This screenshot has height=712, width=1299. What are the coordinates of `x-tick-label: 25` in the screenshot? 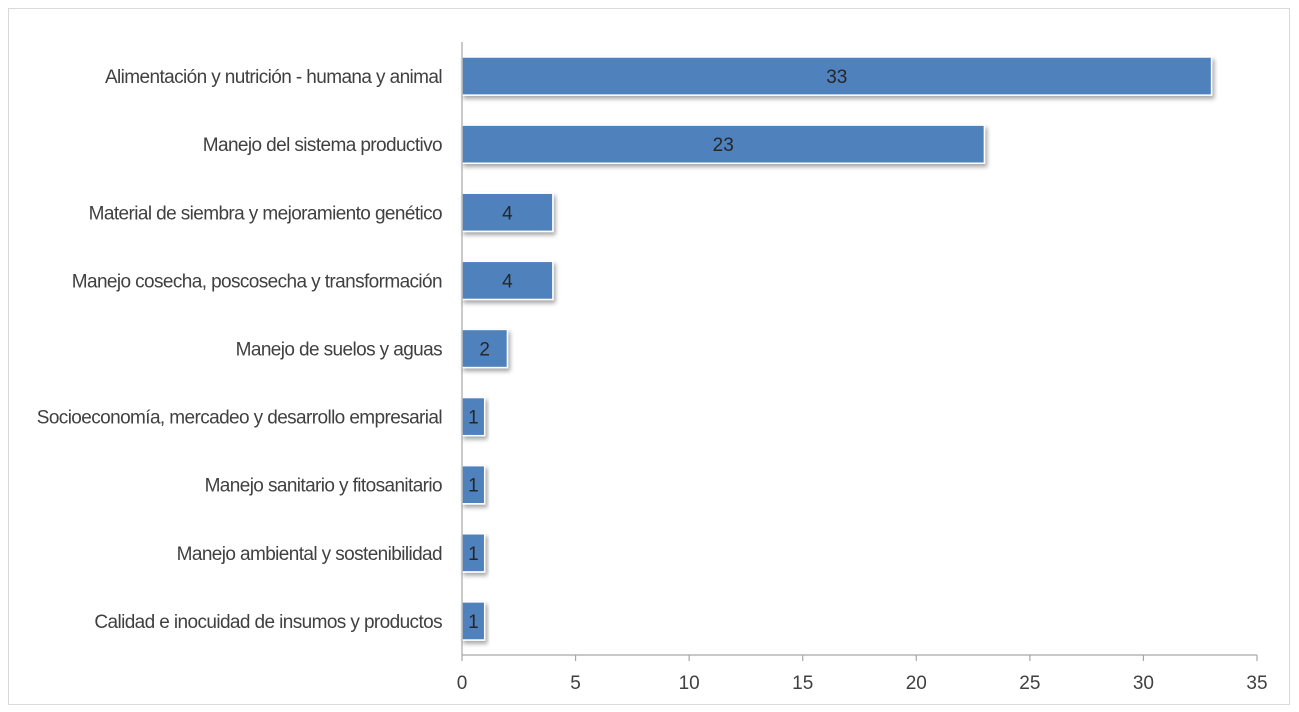 It's located at (1029, 683).